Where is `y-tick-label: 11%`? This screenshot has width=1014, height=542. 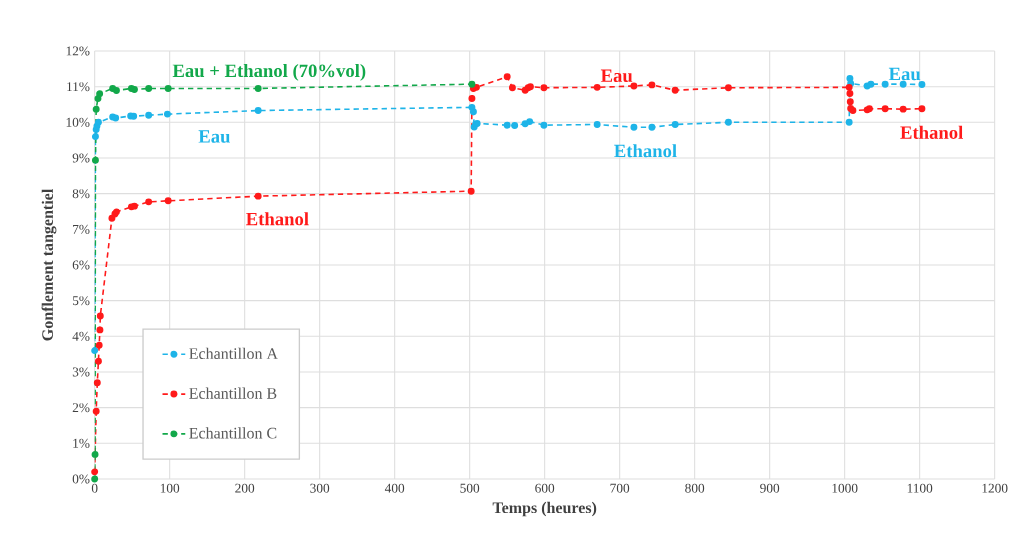 y-tick-label: 11% is located at coordinates (78, 87).